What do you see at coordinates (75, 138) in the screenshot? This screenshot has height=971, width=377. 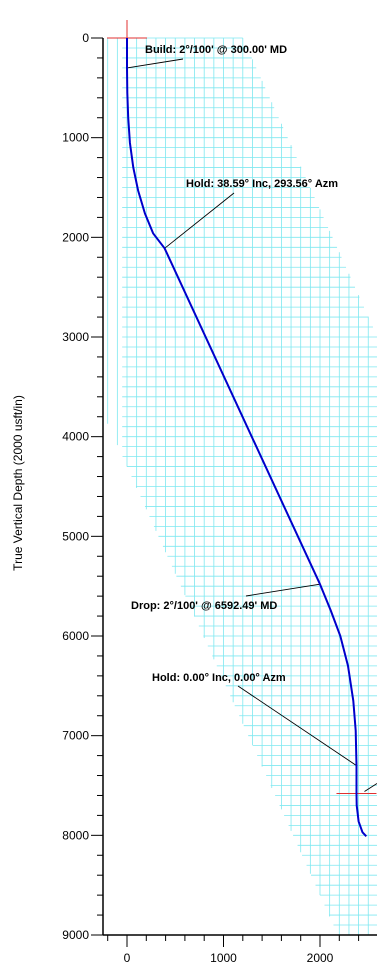 I see `y-tick-label: 1000` at bounding box center [75, 138].